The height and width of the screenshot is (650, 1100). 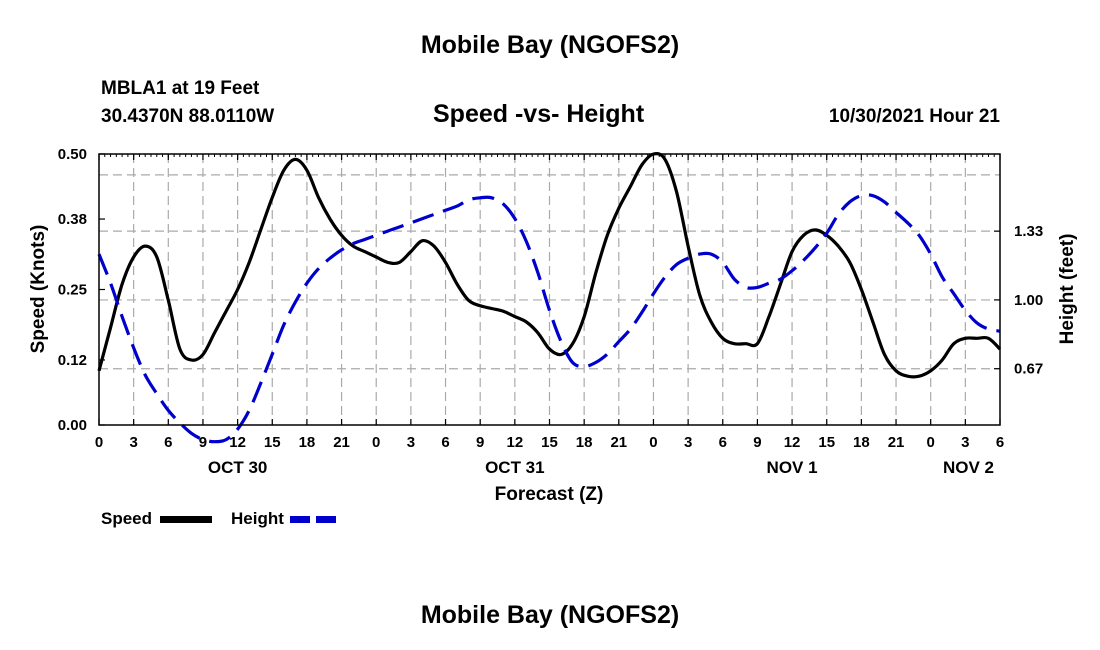 I want to click on legend-speed-label: Speed, so click(x=127, y=518).